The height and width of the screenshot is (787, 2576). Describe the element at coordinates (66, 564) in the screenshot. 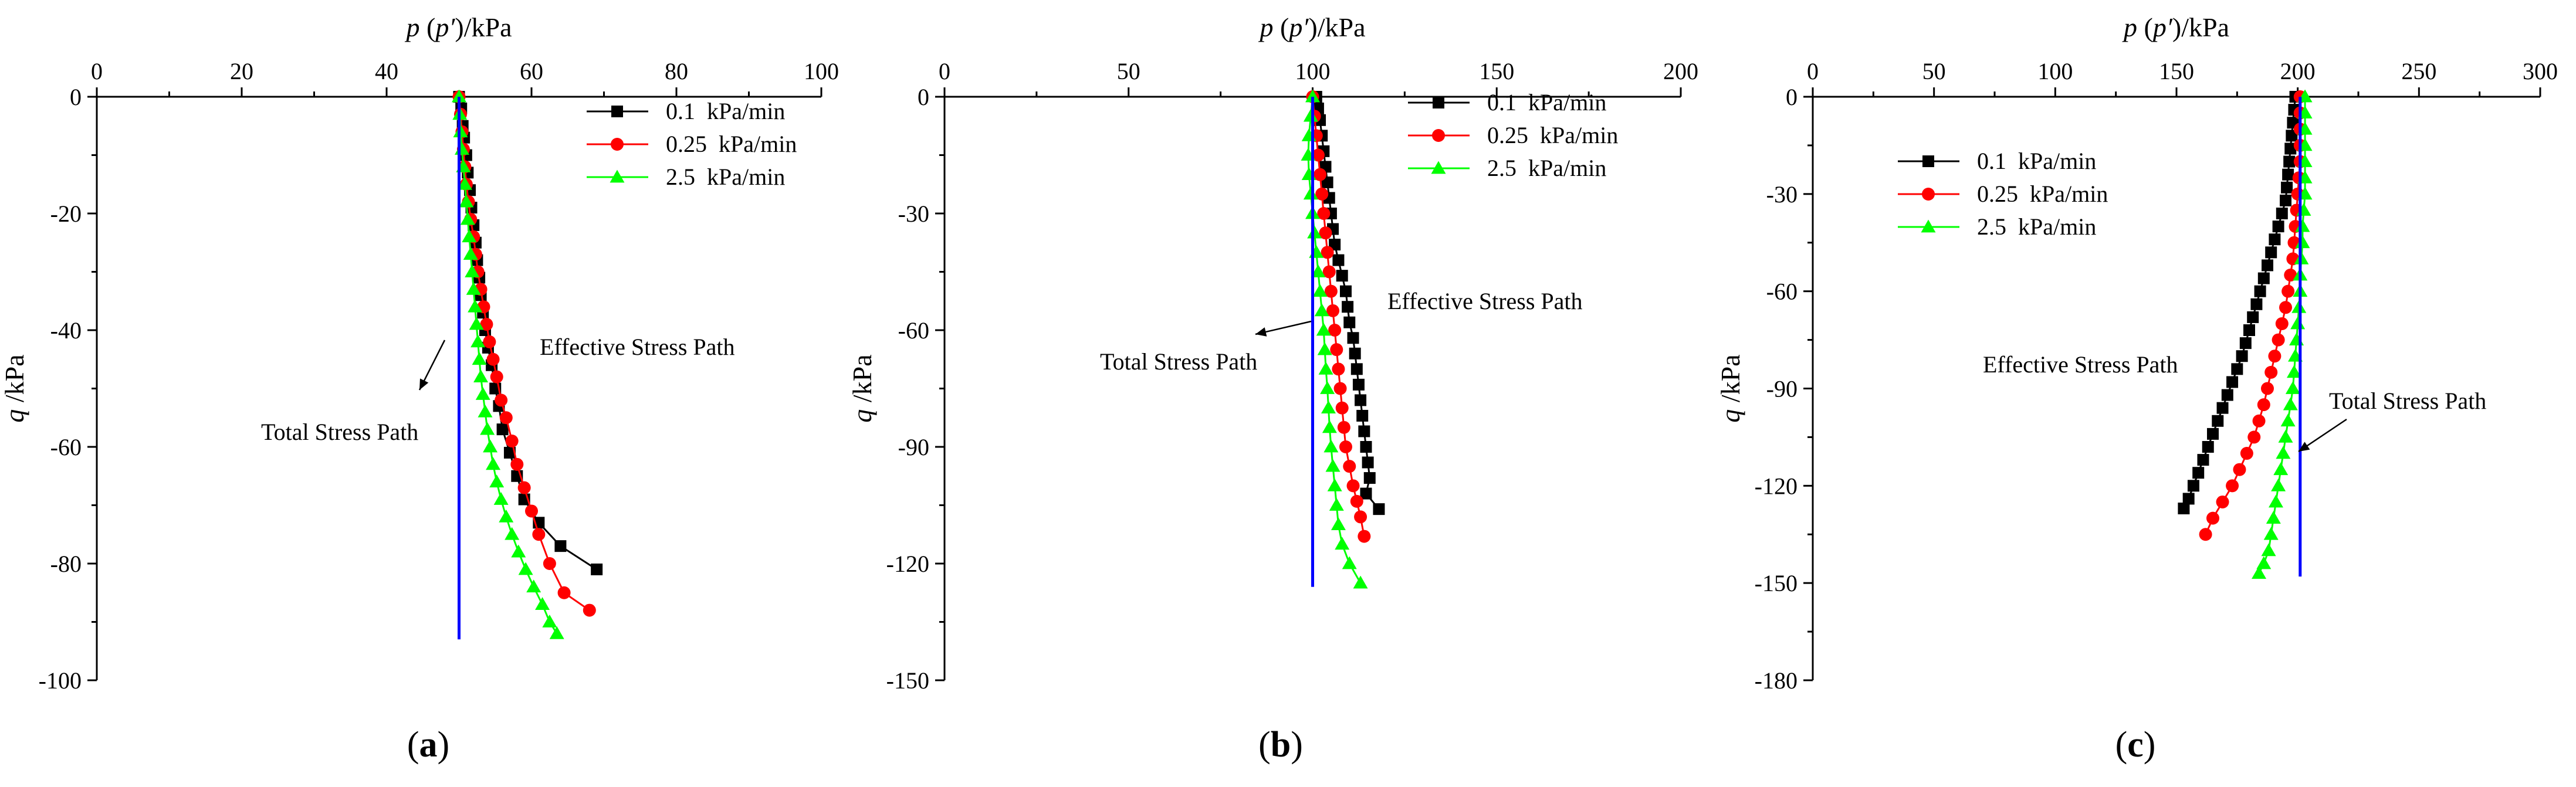

I see `y-tick-label: -80` at that location.